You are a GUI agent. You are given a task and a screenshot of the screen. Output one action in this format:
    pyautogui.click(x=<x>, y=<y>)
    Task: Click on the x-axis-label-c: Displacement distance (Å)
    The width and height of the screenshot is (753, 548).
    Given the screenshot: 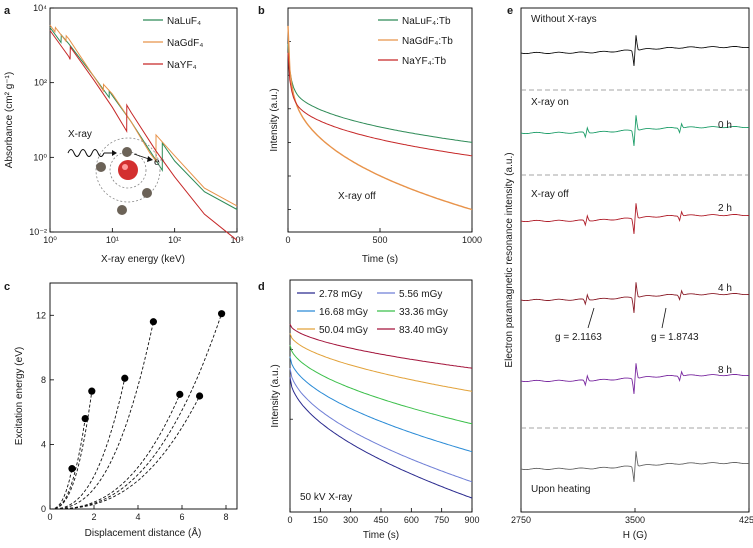 What is the action you would take?
    pyautogui.click(x=143, y=532)
    